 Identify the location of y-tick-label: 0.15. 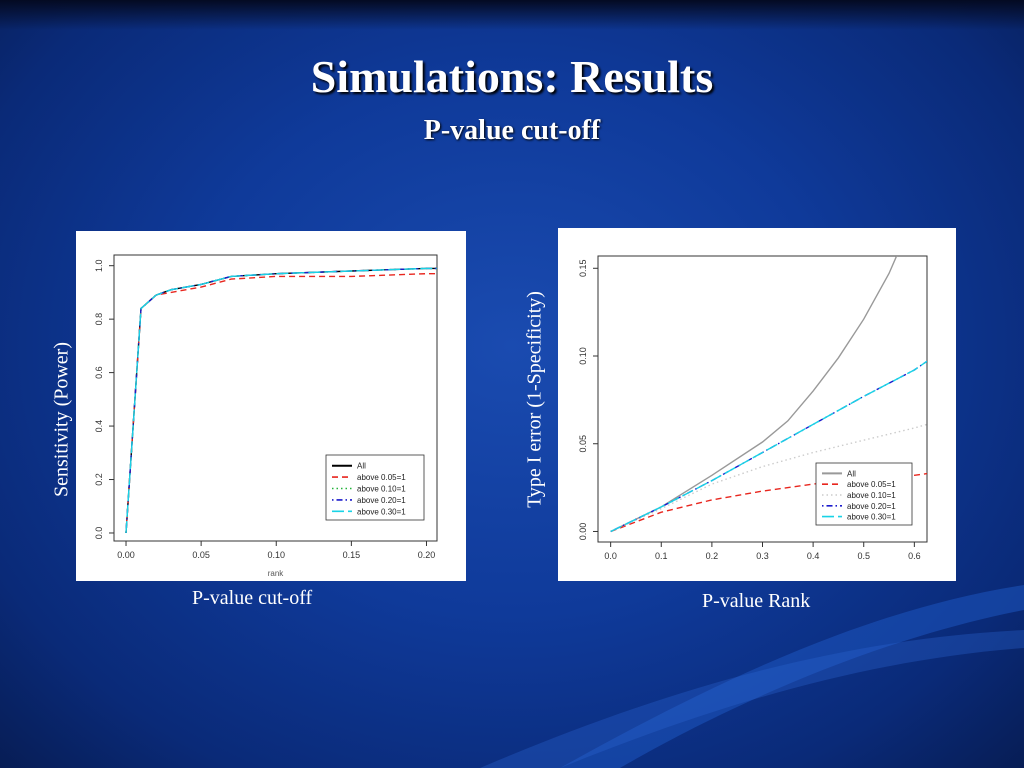
(583, 269).